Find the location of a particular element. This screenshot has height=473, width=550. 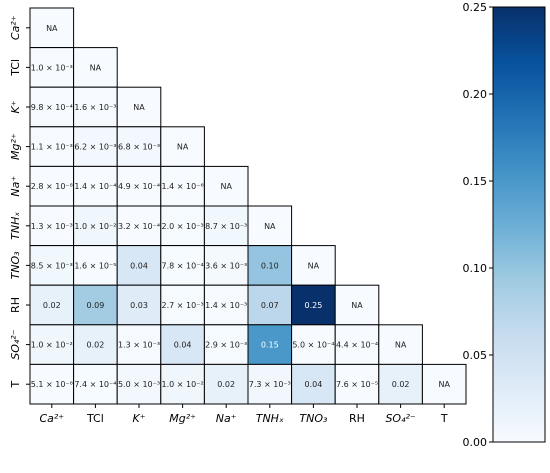

heatmap-cell-rh-ca2 is located at coordinates (52, 305).